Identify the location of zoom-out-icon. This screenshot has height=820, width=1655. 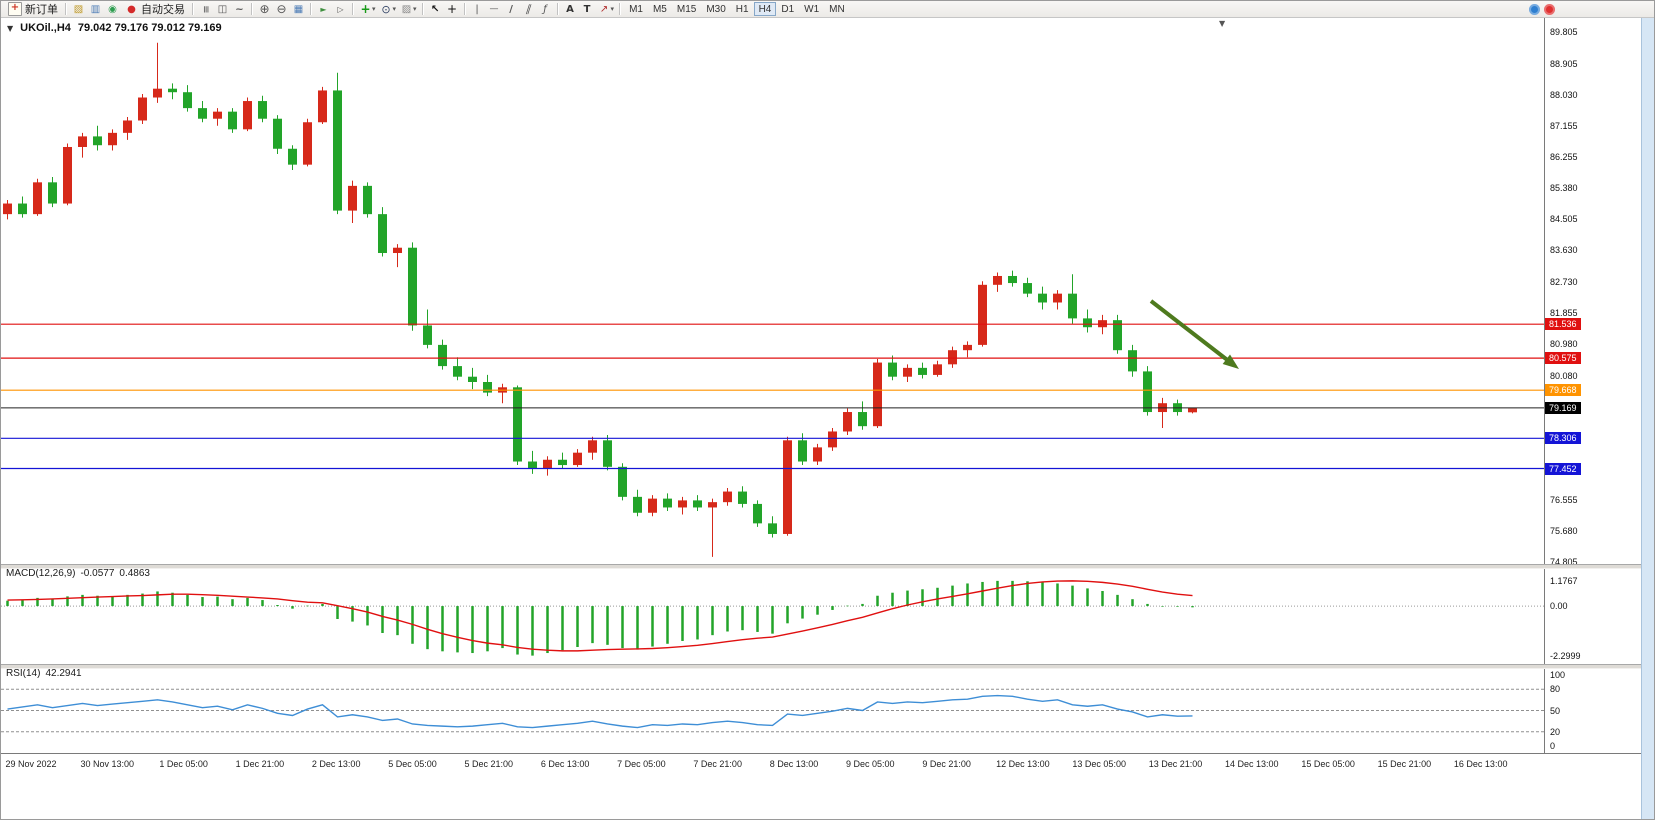
(281, 9).